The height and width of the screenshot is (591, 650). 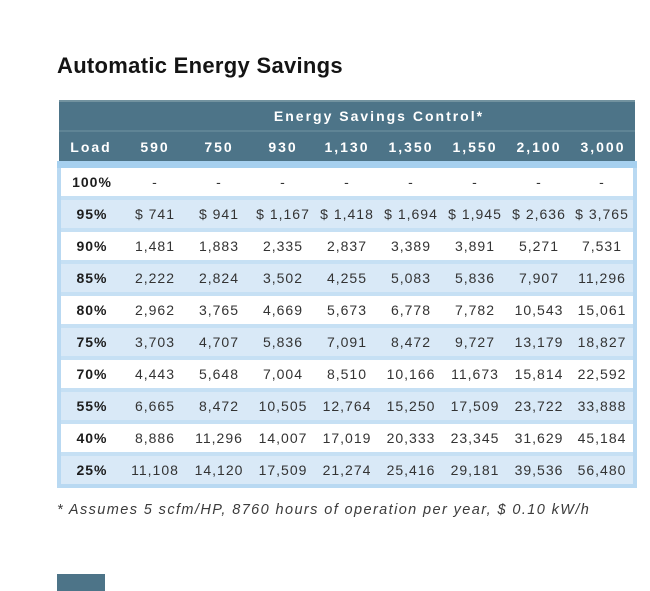 What do you see at coordinates (155, 437) in the screenshot?
I see `value-cell: 8,886` at bounding box center [155, 437].